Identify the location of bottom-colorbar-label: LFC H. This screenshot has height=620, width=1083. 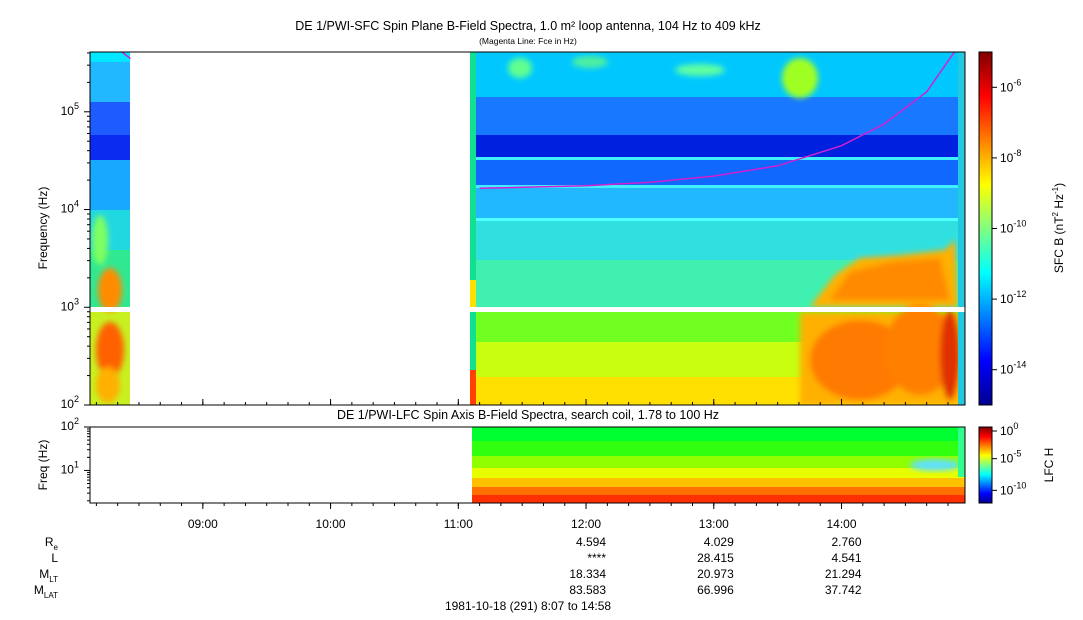
(1049, 465).